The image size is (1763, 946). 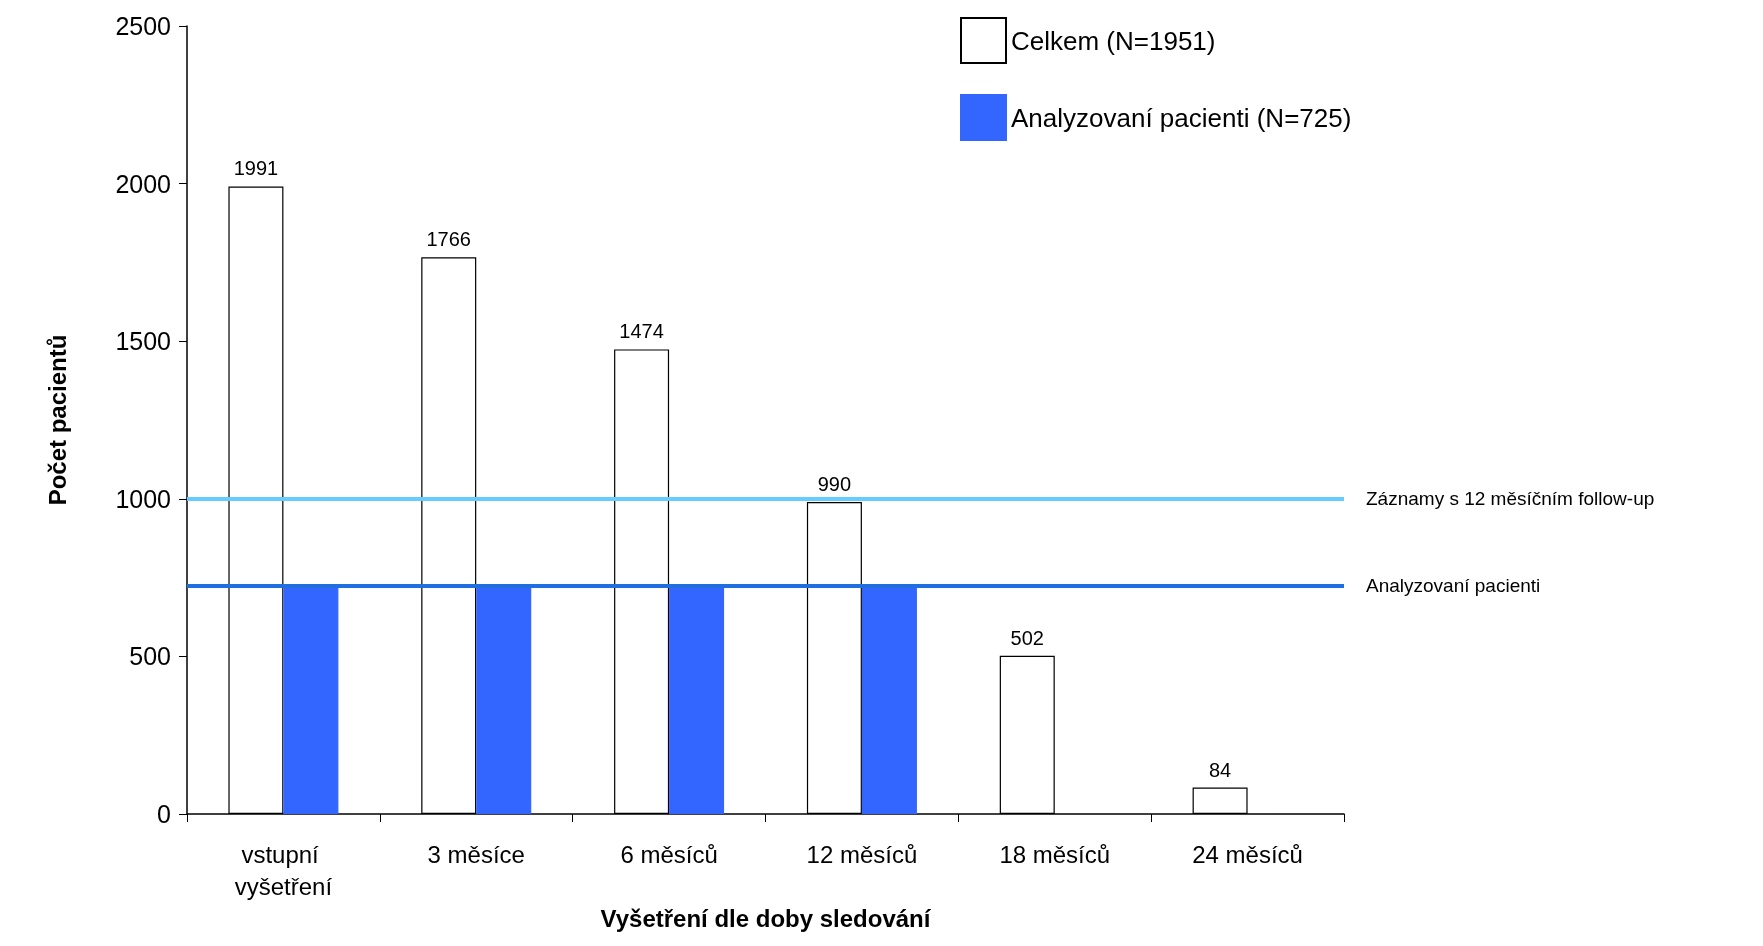 I want to click on data-label: 1766, so click(x=448, y=239).